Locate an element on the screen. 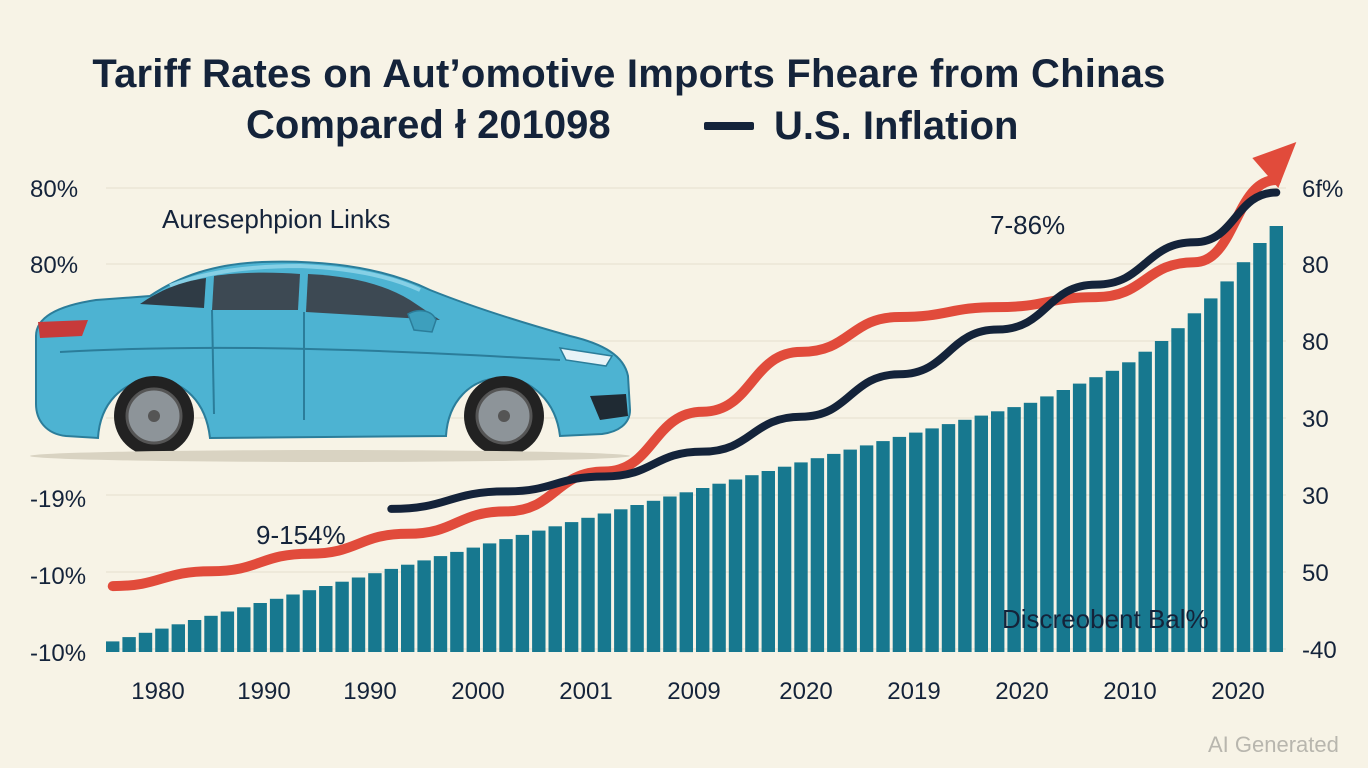  y-right-tick: 30 is located at coordinates (1315, 496).